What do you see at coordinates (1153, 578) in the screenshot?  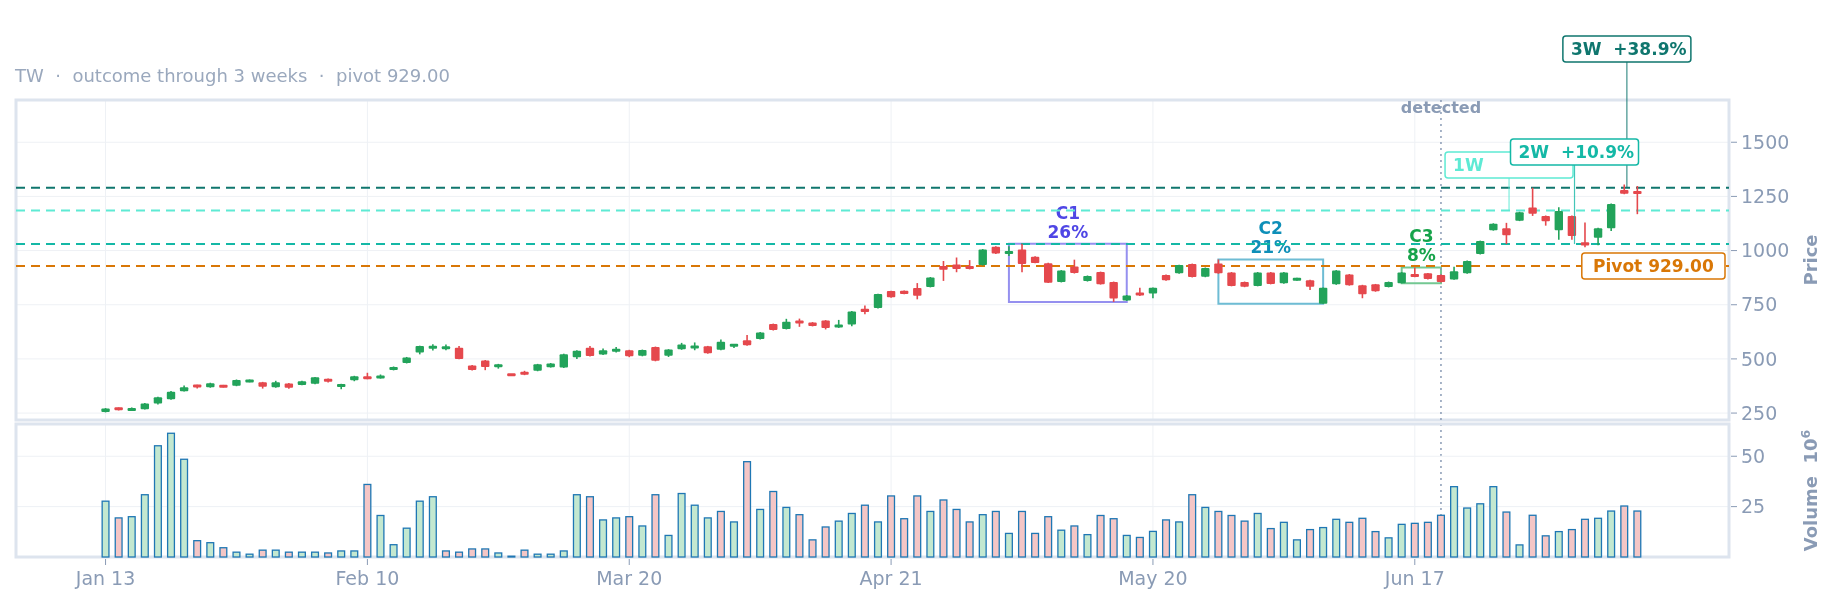 I see `x-tick-label: May 20` at bounding box center [1153, 578].